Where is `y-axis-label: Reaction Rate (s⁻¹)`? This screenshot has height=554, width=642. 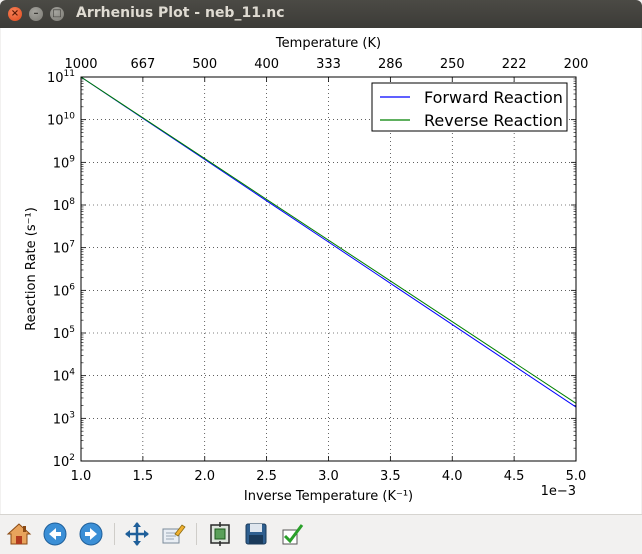 y-axis-label: Reaction Rate (s⁻¹) is located at coordinates (31, 269).